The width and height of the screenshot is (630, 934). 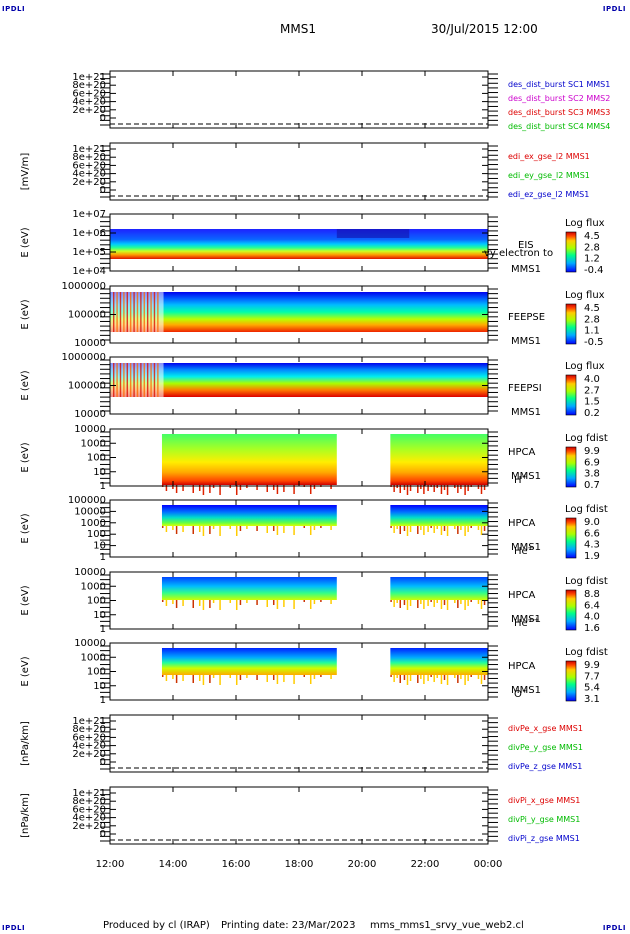 I want to click on colorbar-tick-label: 0.7, so click(x=592, y=485).